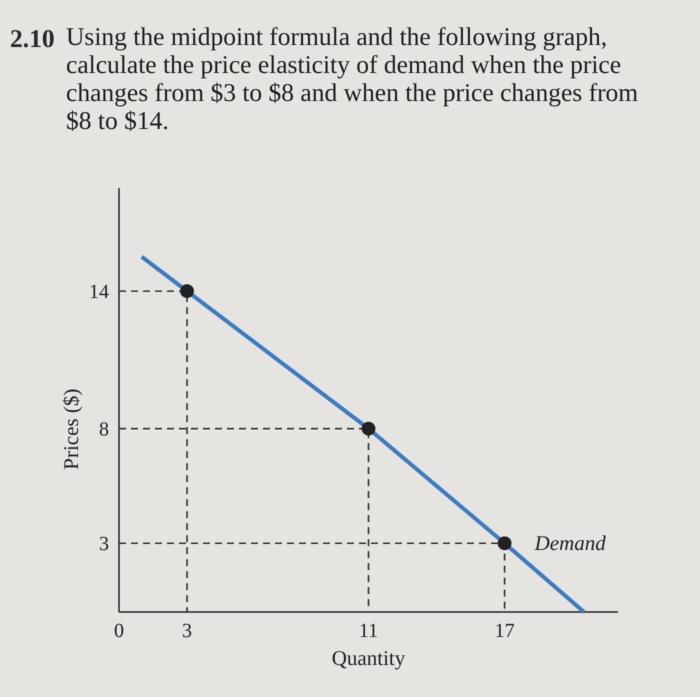 Image resolution: width=700 pixels, height=697 pixels. I want to click on x-tick-label: 17, so click(504, 631).